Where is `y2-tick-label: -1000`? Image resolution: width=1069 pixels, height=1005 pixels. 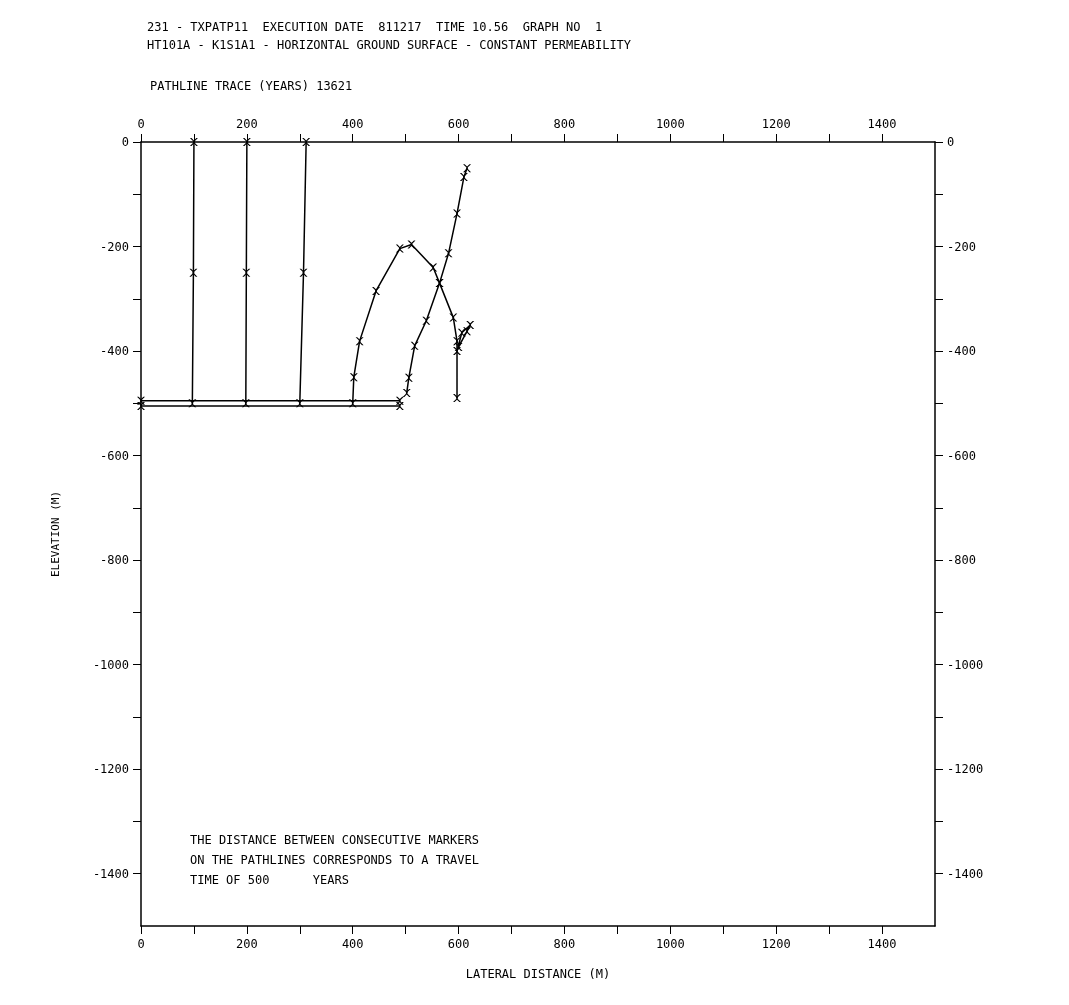 y2-tick-label: -1000 is located at coordinates (965, 664).